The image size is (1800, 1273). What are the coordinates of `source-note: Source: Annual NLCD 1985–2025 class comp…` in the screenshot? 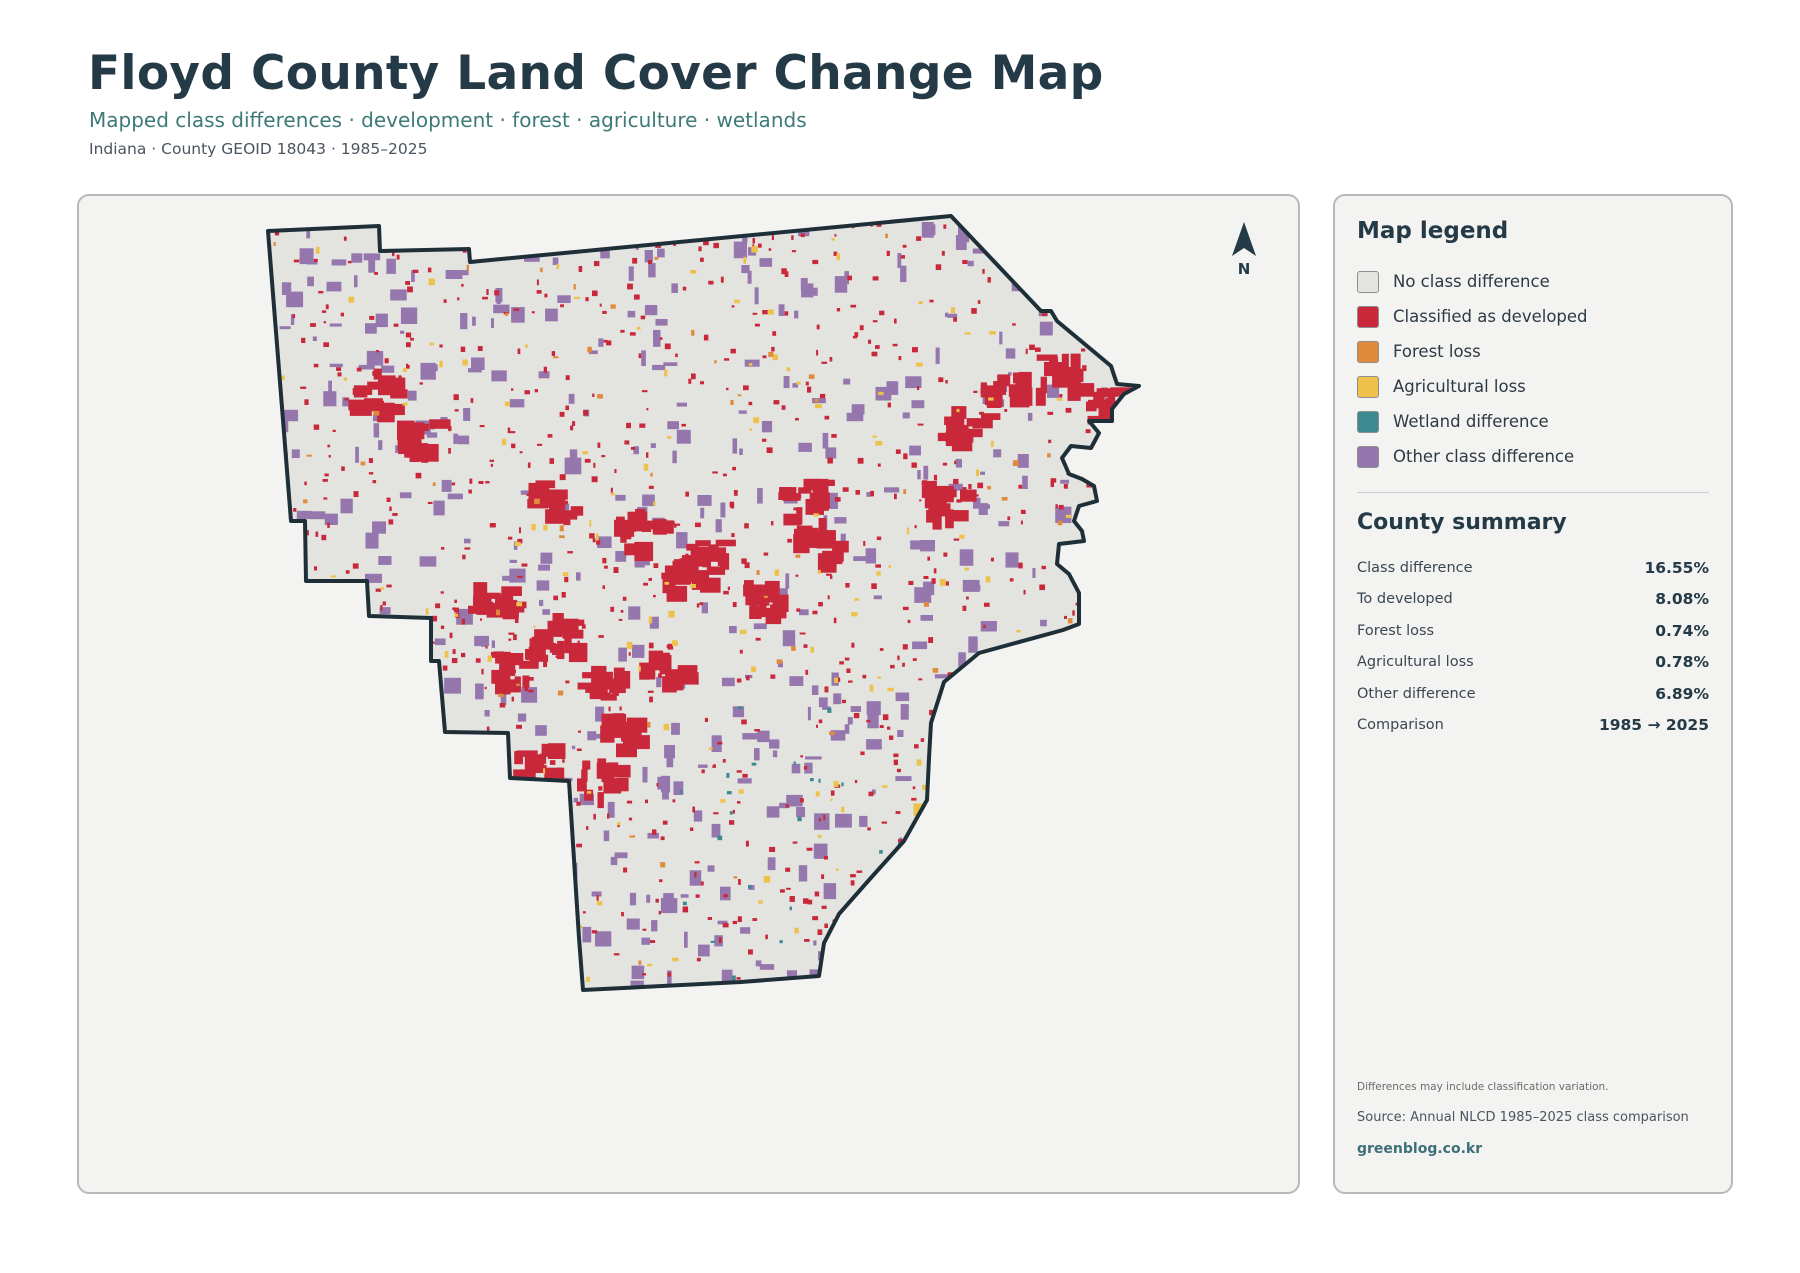 It's located at (1523, 1117).